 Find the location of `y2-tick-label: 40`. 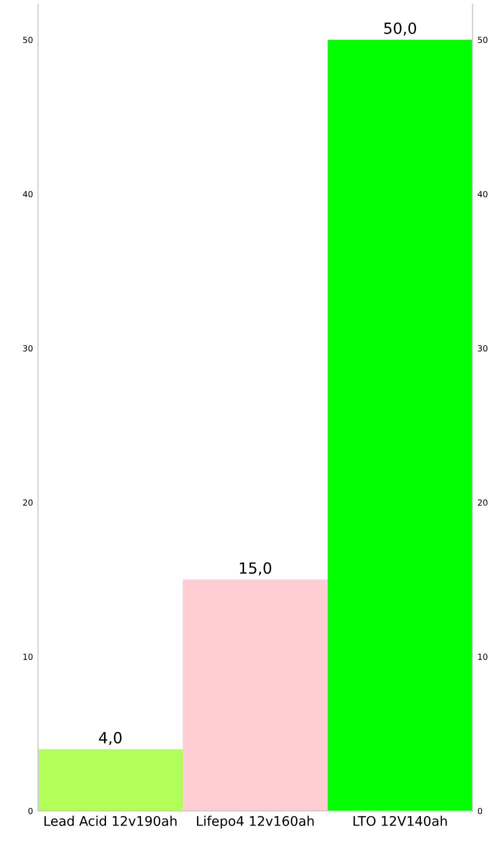

y2-tick-label: 40 is located at coordinates (483, 194).